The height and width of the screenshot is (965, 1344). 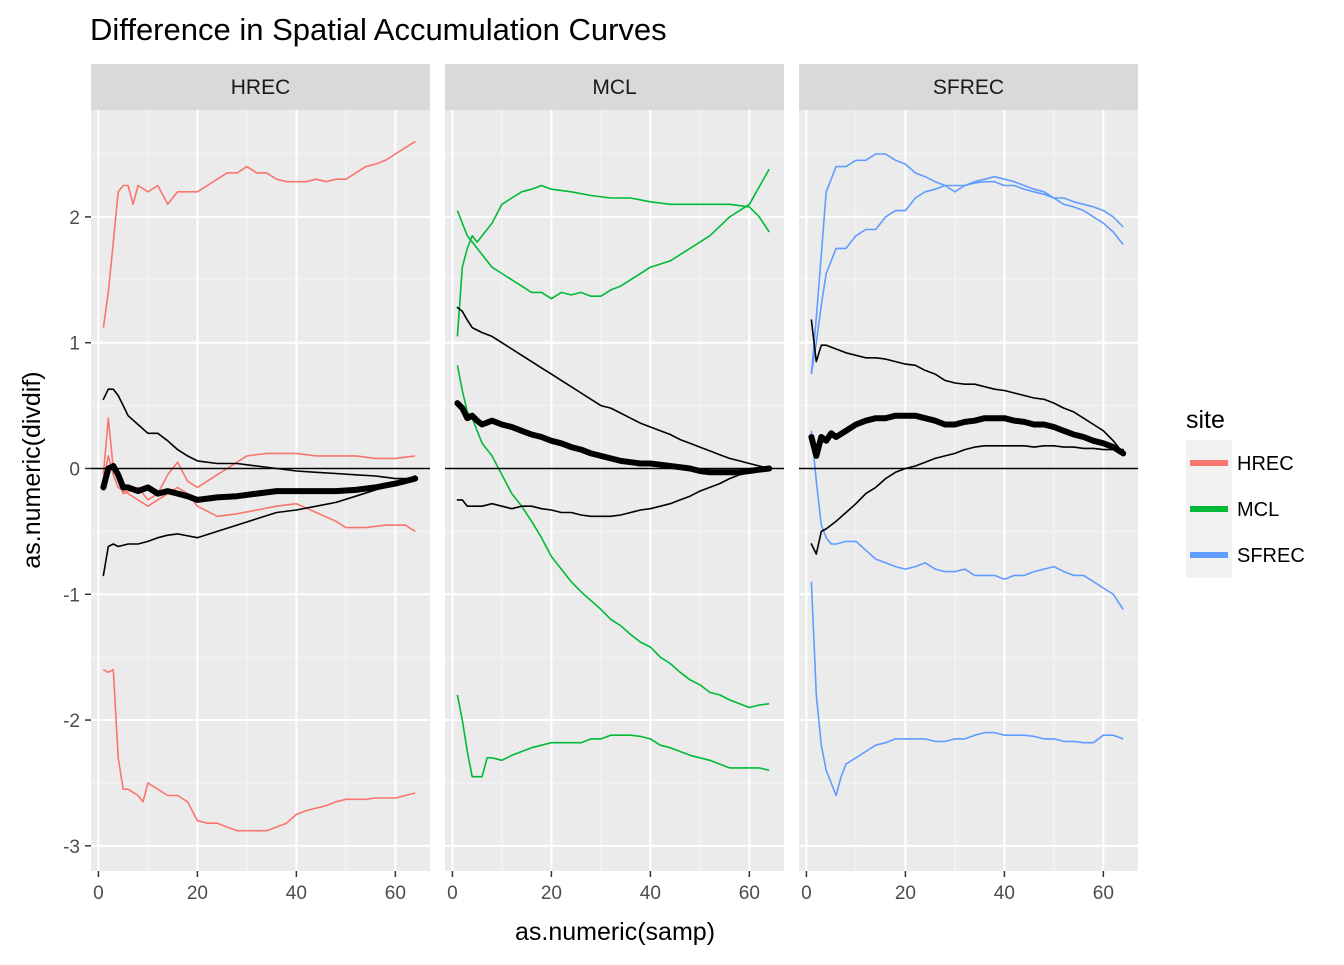 What do you see at coordinates (74, 218) in the screenshot?
I see `y-tick-label: 2` at bounding box center [74, 218].